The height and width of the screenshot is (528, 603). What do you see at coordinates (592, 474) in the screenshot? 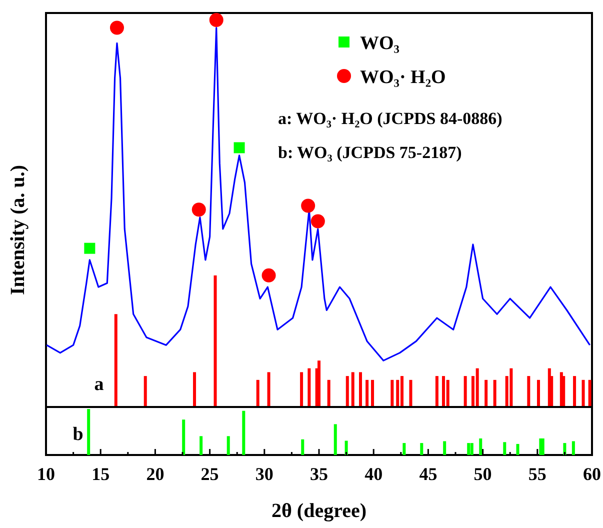
I see `x-tick-label: 60` at bounding box center [592, 474].